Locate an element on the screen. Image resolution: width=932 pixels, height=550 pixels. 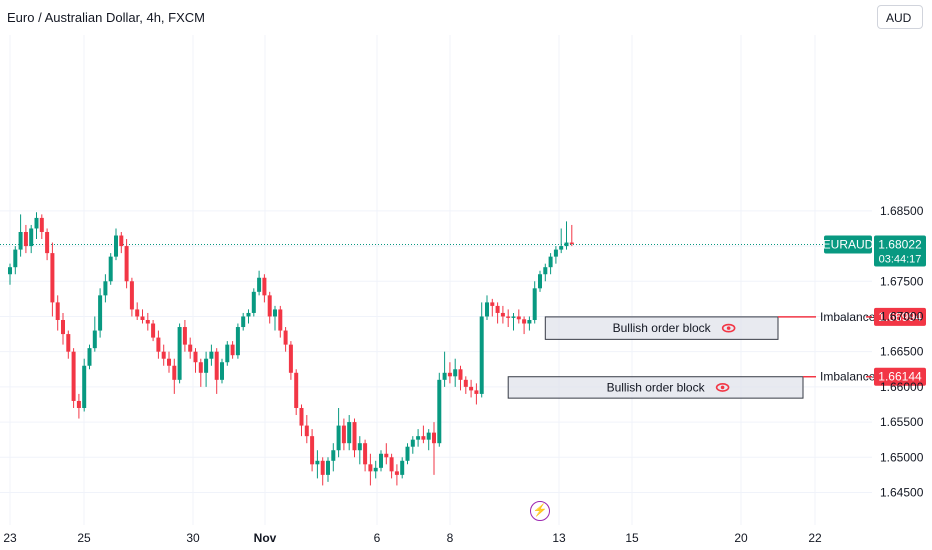
lightning-icon: ⚡ is located at coordinates (540, 511).